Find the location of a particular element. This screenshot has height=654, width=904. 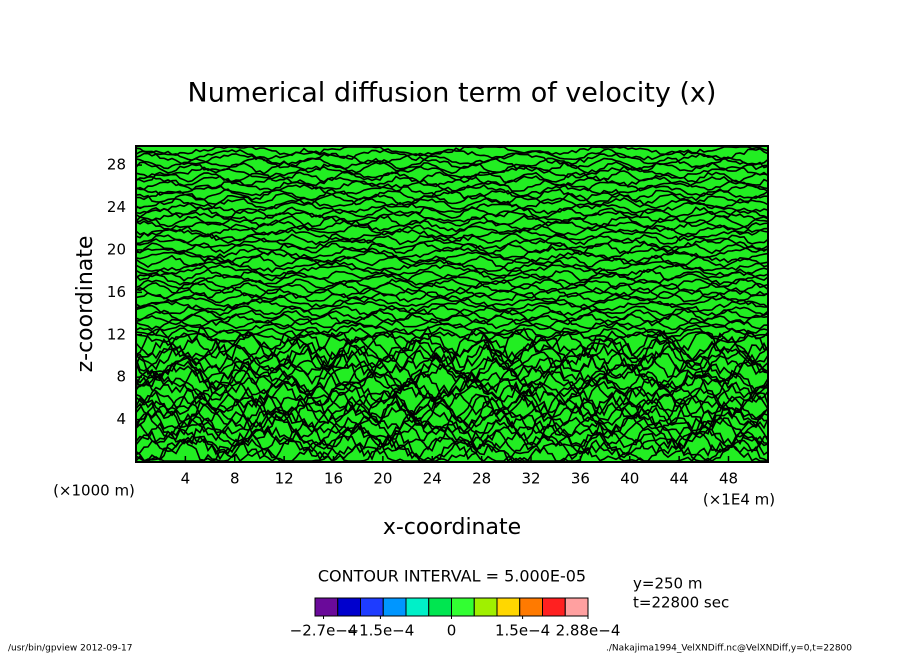

annotation: t=22800 sec is located at coordinates (681, 603).